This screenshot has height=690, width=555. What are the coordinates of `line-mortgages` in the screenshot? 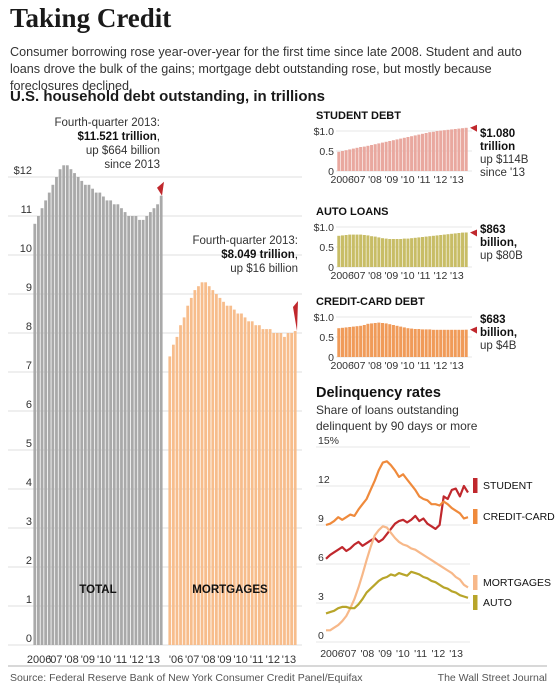 It's located at (397, 578).